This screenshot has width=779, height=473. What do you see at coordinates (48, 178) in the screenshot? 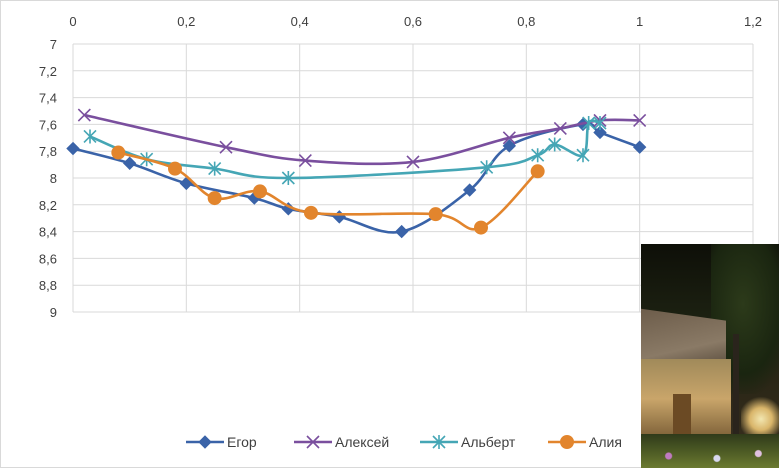
I see `y-axis-ticks: 7 7,2 7,4 7,6 7,8 8 8,2 8,4 8,6 8,8 9` at bounding box center [48, 178].